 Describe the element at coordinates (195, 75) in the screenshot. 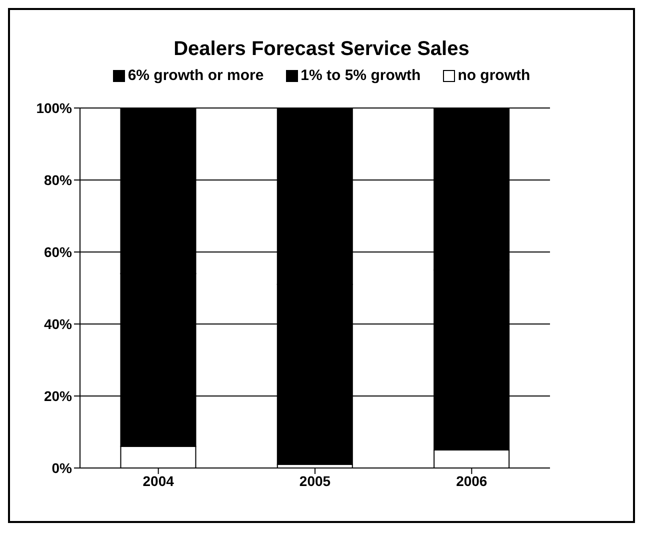

I see `legend-label: 6% growth or more` at that location.